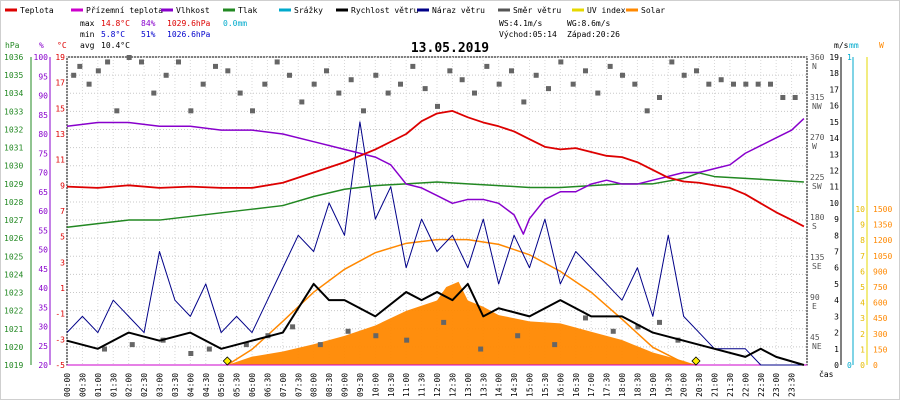  What do you see at coordinates (606, 10) in the screenshot?
I see `legend-label: UV index` at bounding box center [606, 10].